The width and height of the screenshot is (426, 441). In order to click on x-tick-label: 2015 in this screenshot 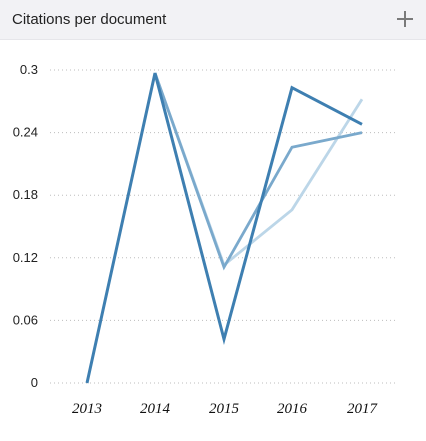, I will do `click(224, 409)`.